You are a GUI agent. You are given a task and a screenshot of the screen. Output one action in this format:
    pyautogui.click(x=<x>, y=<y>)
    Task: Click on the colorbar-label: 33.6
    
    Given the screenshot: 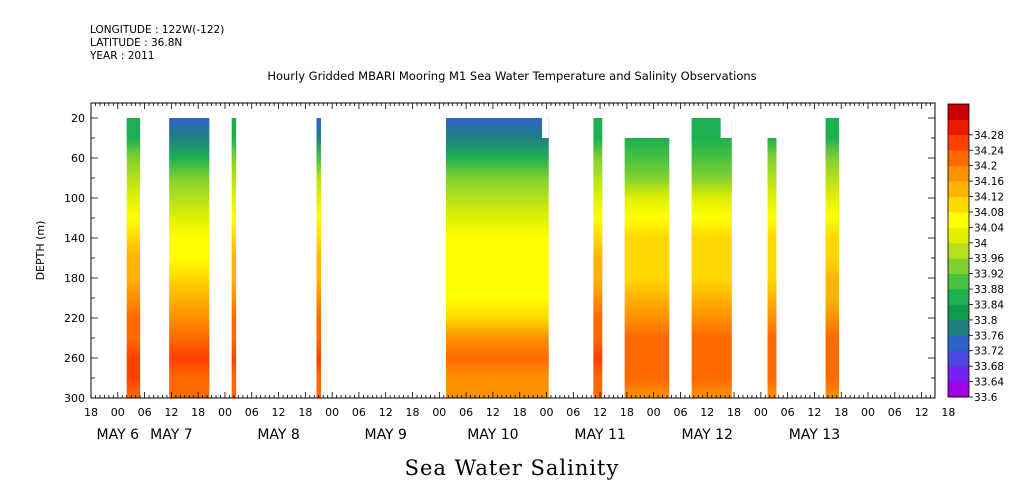 What is the action you would take?
    pyautogui.click(x=986, y=398)
    